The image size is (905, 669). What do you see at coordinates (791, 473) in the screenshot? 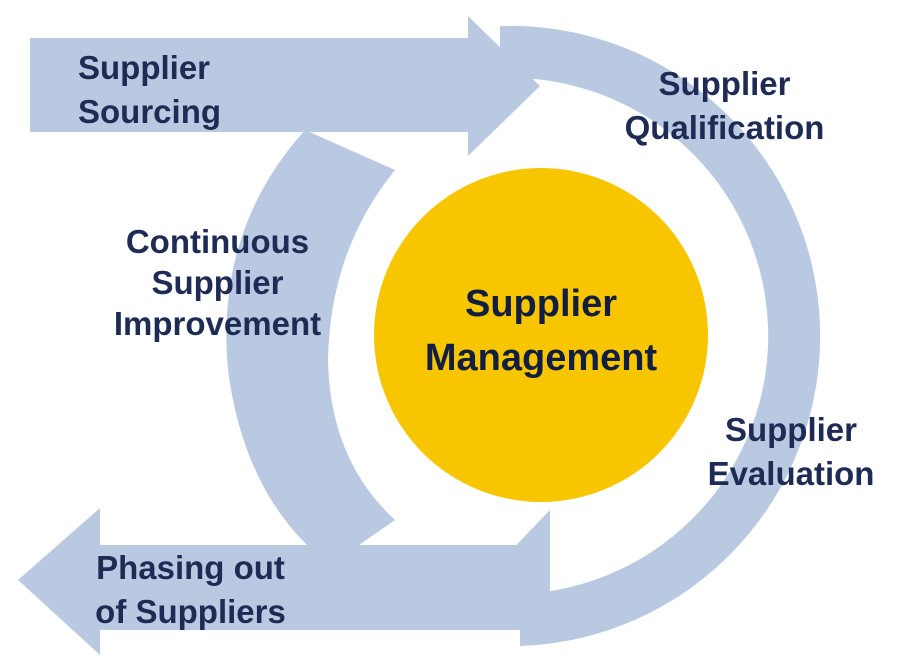
I see `evaluation-label-line2: Evaluation` at bounding box center [791, 473].